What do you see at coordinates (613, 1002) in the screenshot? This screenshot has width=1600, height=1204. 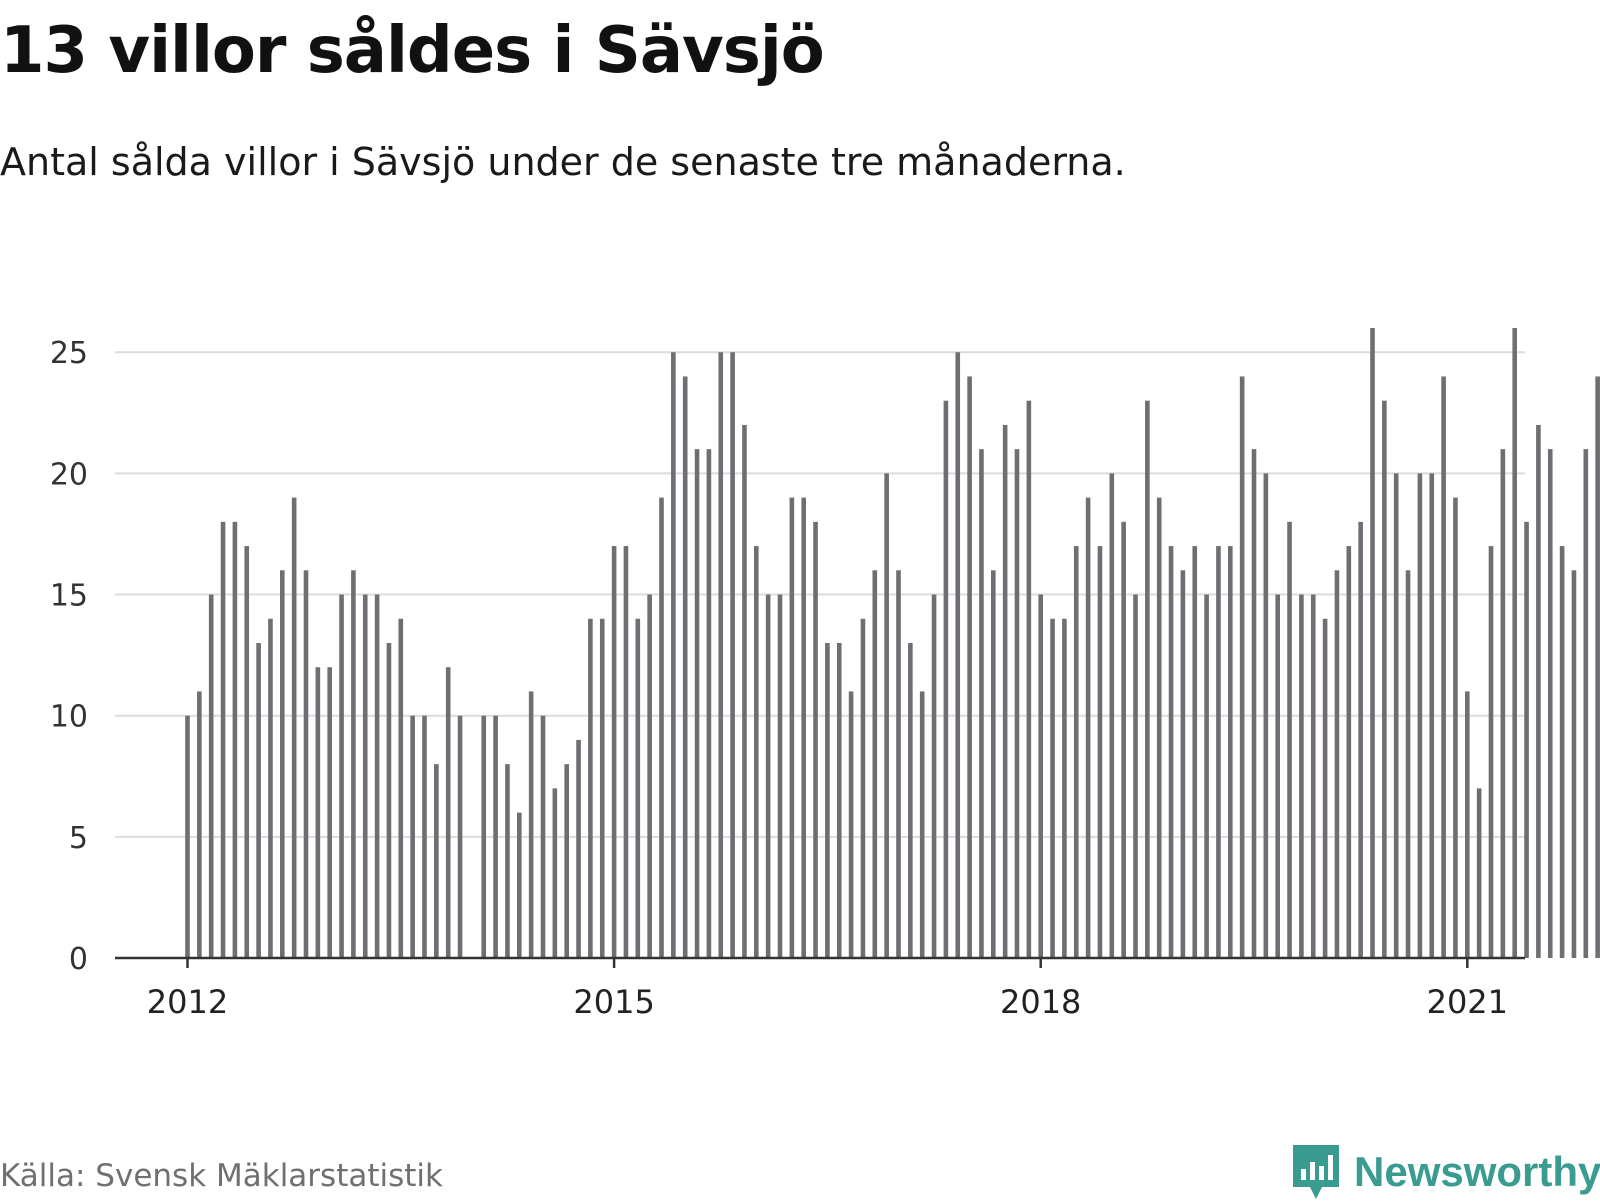 I see `x-tick-label: 2015` at bounding box center [613, 1002].